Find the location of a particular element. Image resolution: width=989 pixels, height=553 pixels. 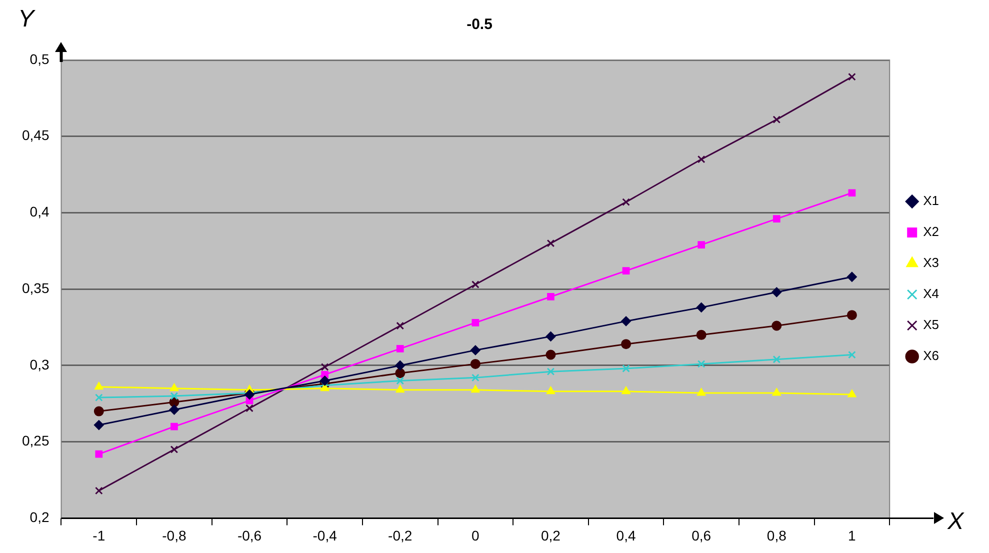

legend-label: X5 is located at coordinates (931, 324).